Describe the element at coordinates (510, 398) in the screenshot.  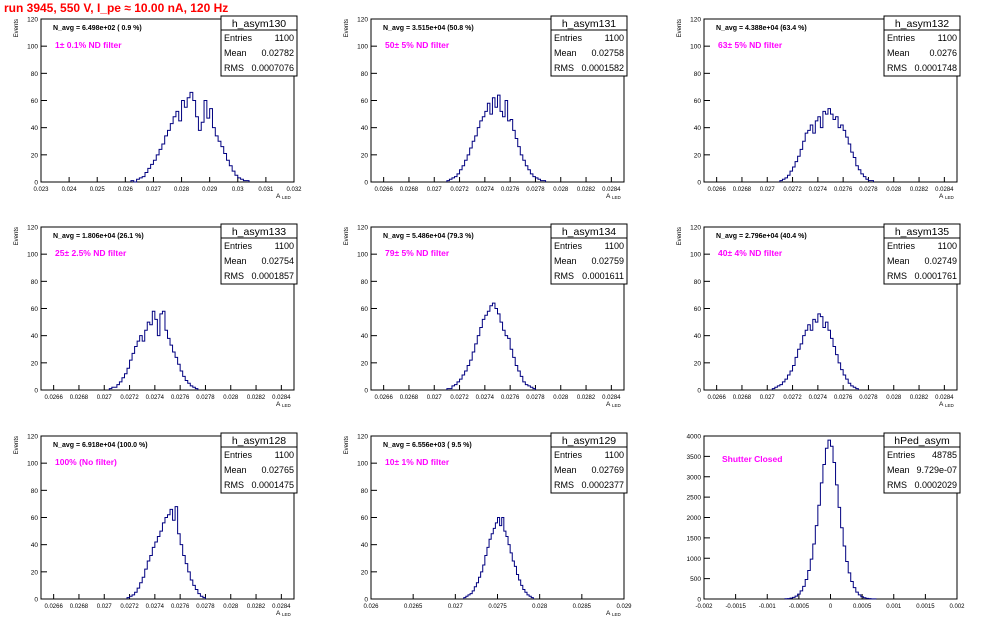
I see `x-tick-label: 0.0276` at that location.